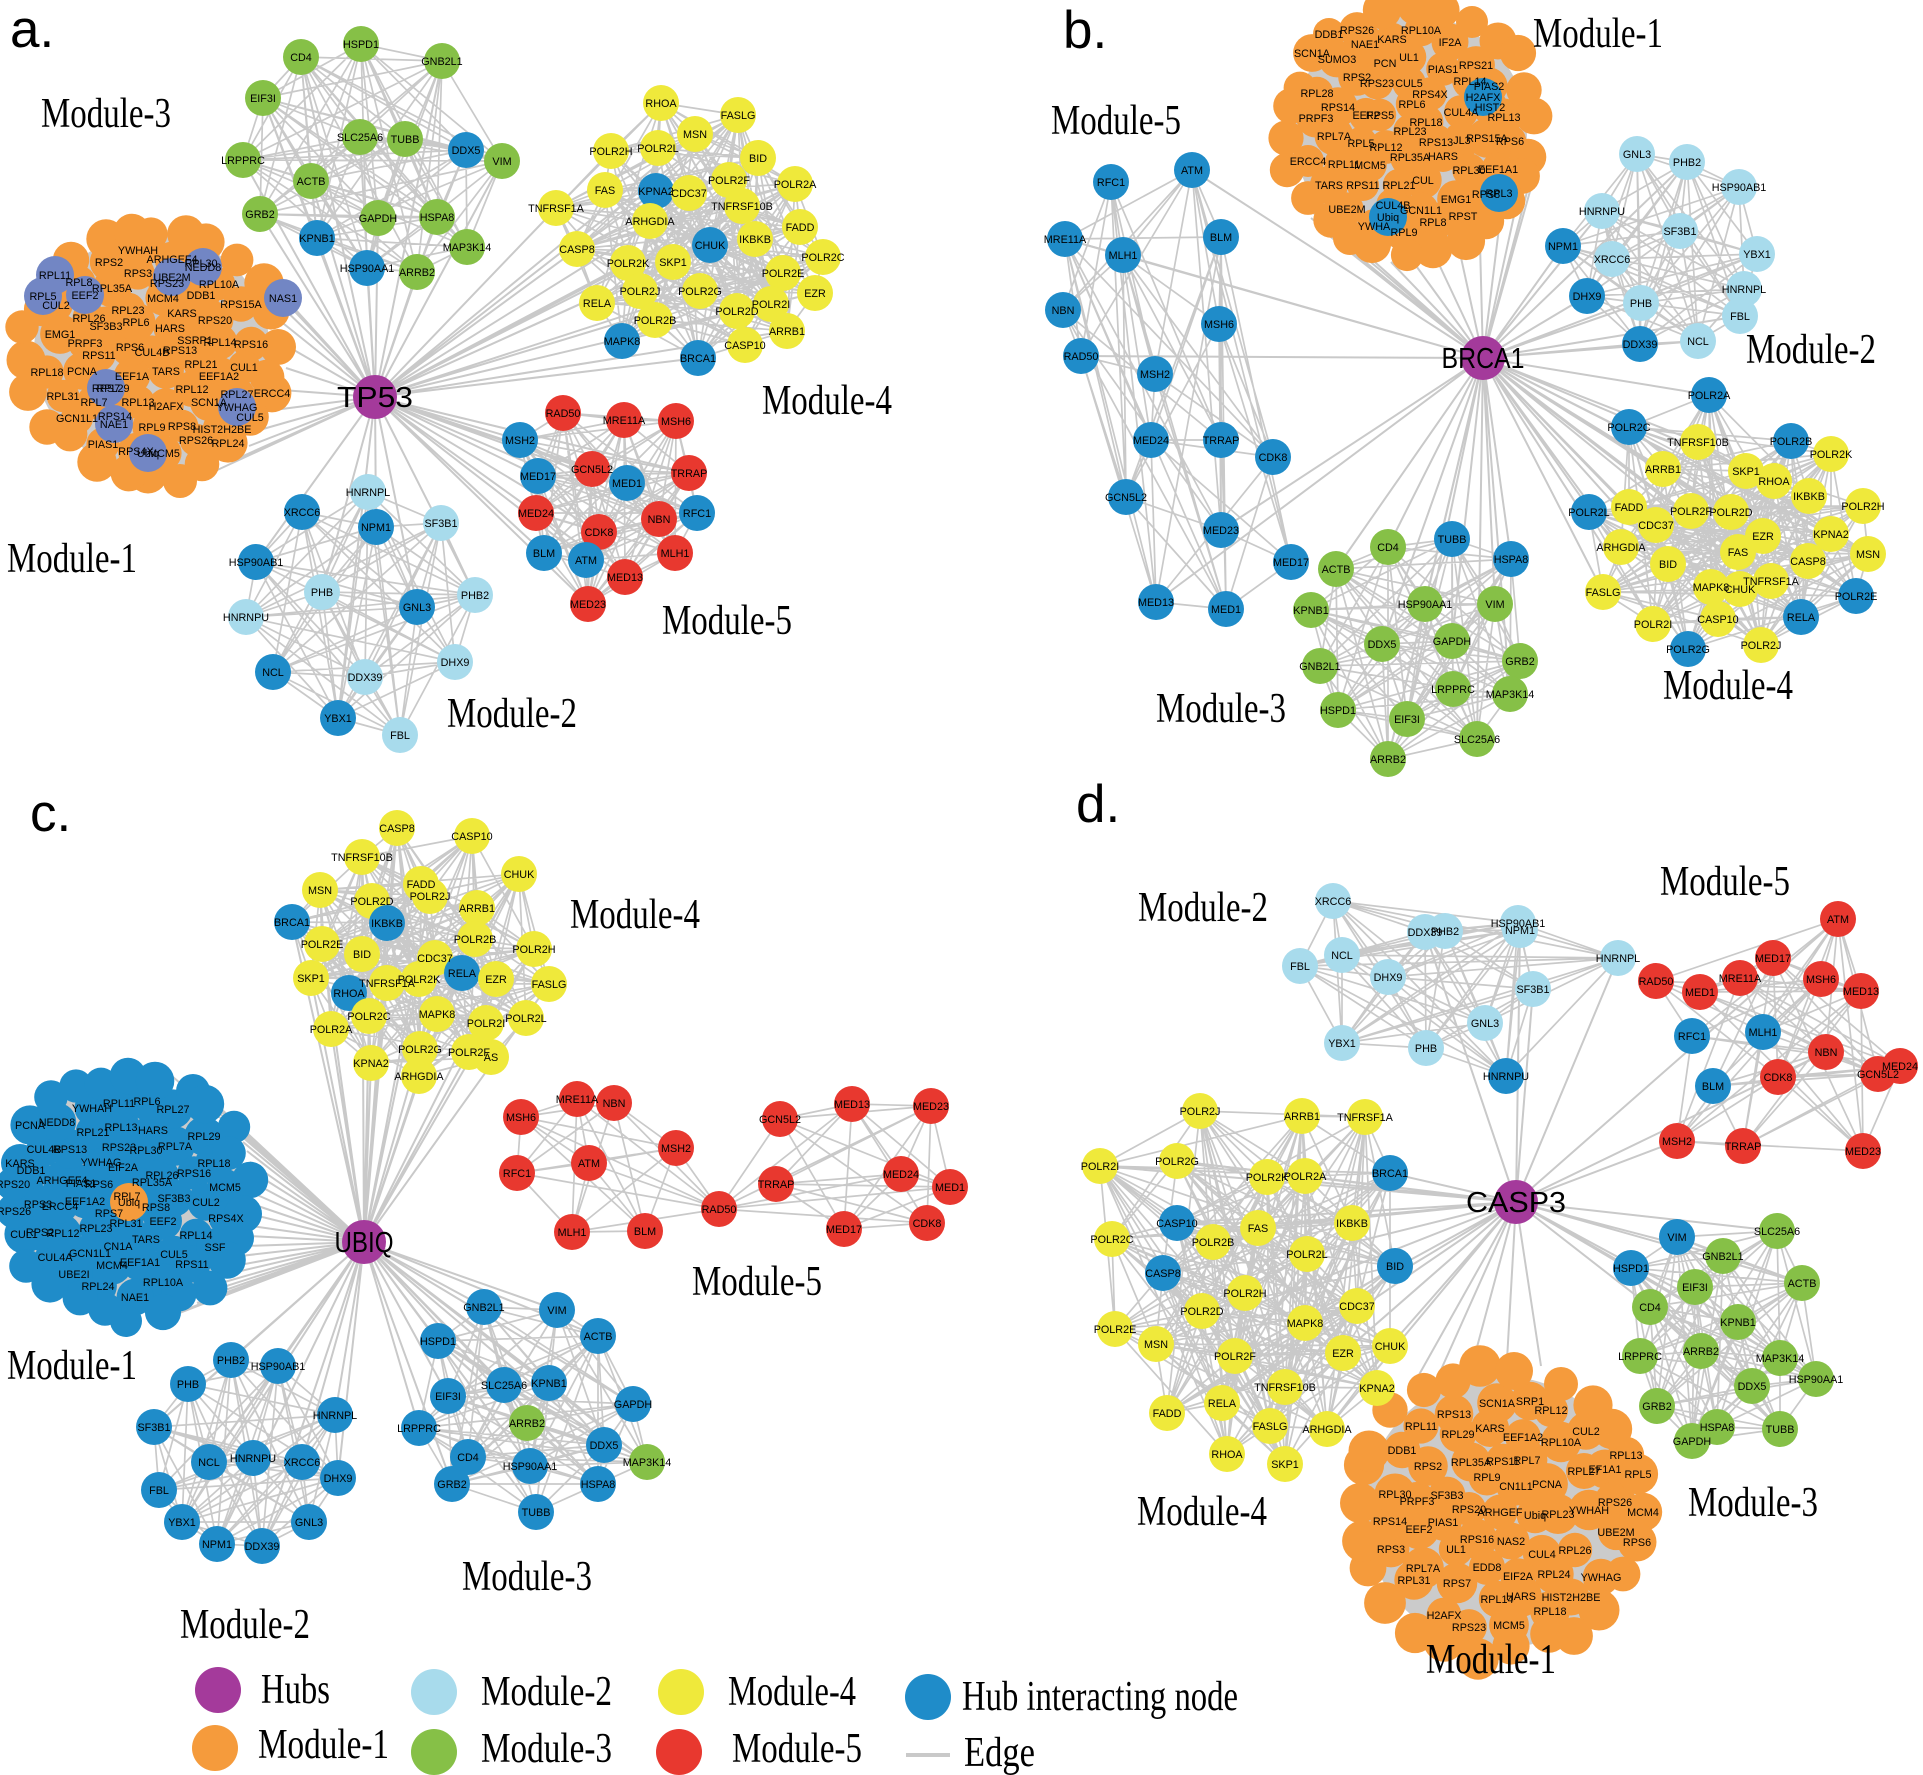 Image resolution: width=1923 pixels, height=1775 pixels. Describe the element at coordinates (1116, 121) in the screenshot. I see `svg-text: Module-5` at that location.